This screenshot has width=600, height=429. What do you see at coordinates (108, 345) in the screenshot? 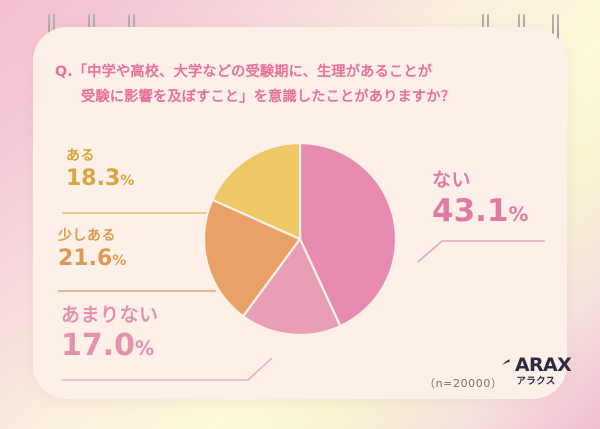
I see `slice-label-amari-nai-value: 17.0%` at bounding box center [108, 345].